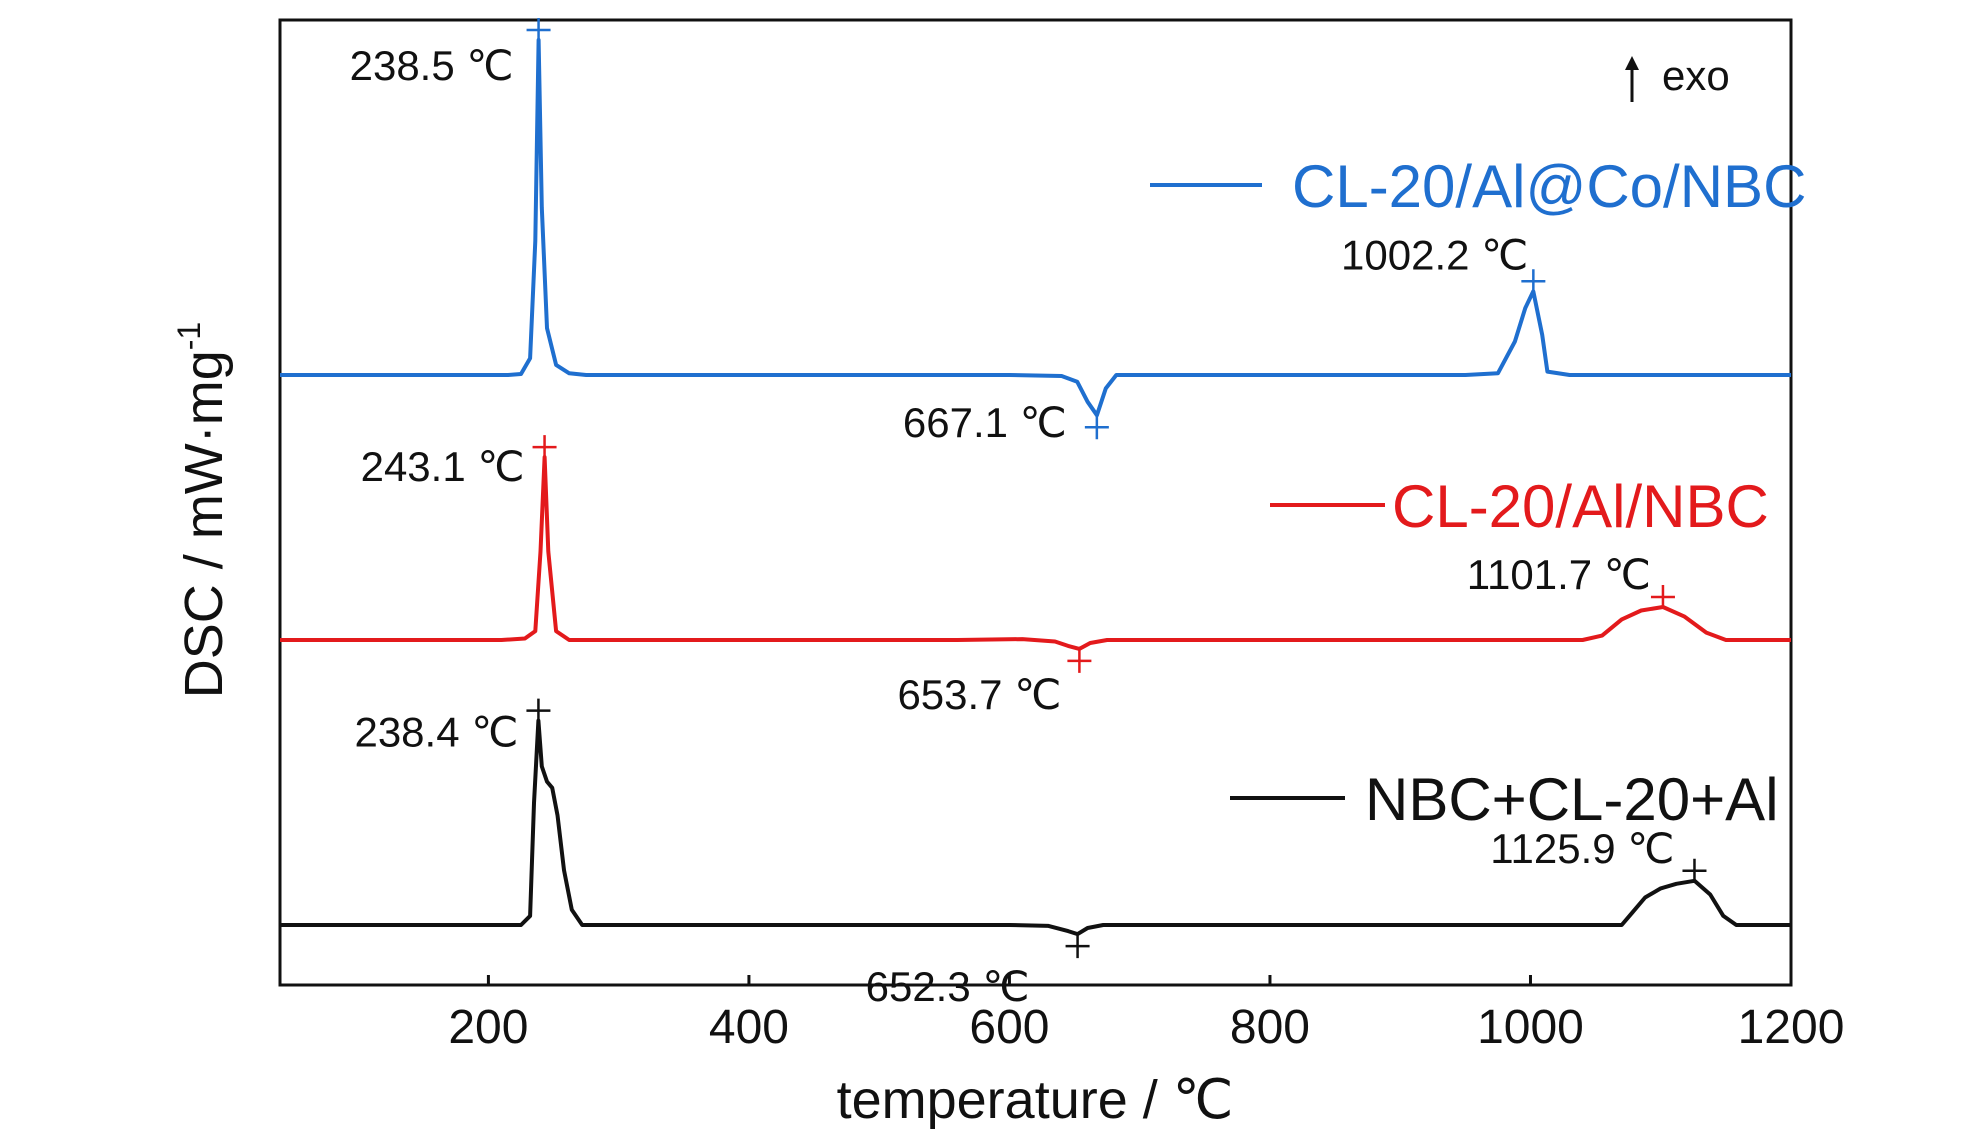 This screenshot has height=1134, width=1984. Describe the element at coordinates (1035, 1100) in the screenshot. I see `x-axis-title: temperature / ℃` at that location.